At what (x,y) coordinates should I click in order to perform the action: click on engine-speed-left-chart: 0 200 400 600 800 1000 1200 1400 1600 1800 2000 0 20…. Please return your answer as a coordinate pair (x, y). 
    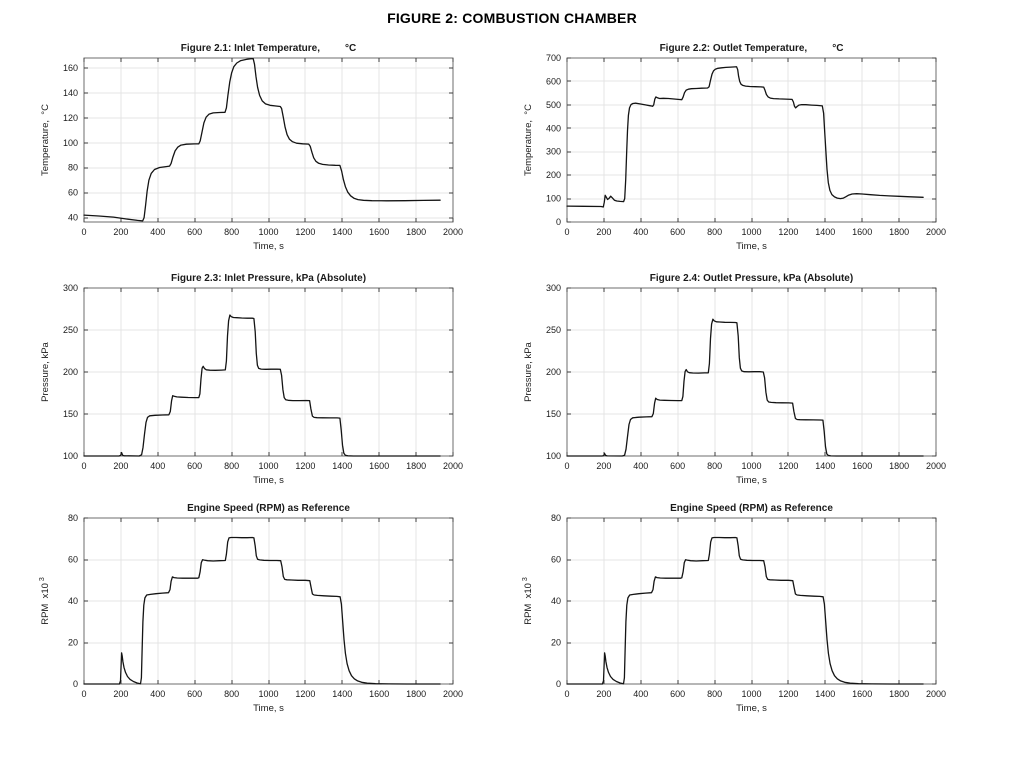
    Looking at the image, I should click on (251, 608).